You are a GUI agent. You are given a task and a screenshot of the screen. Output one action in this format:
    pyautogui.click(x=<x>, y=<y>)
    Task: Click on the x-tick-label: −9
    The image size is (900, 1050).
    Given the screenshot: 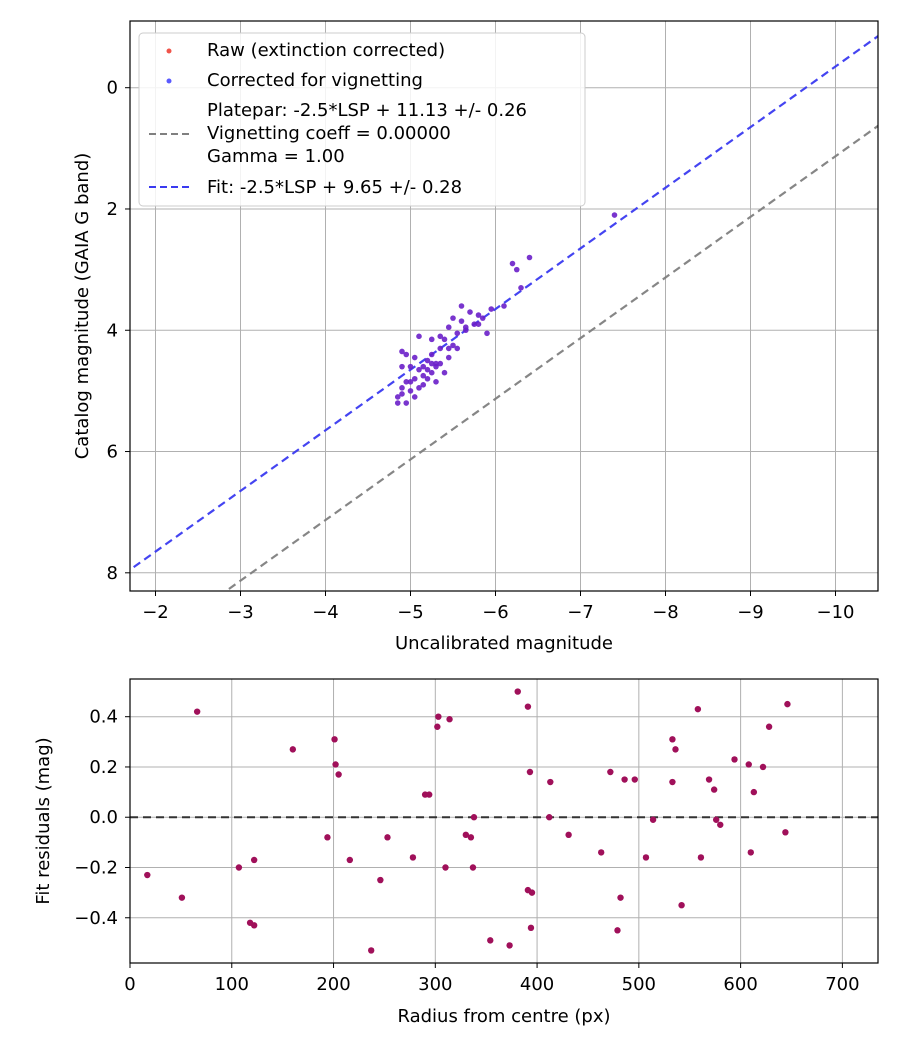 What is the action you would take?
    pyautogui.click(x=750, y=612)
    